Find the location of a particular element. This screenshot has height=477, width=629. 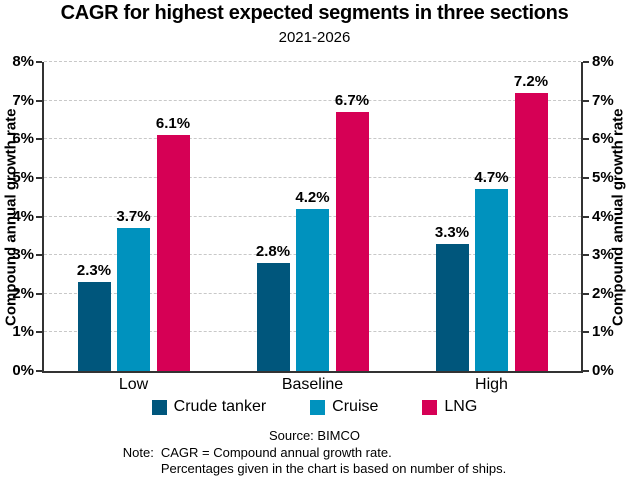

bar-value-label: 4.7% is located at coordinates (491, 178).